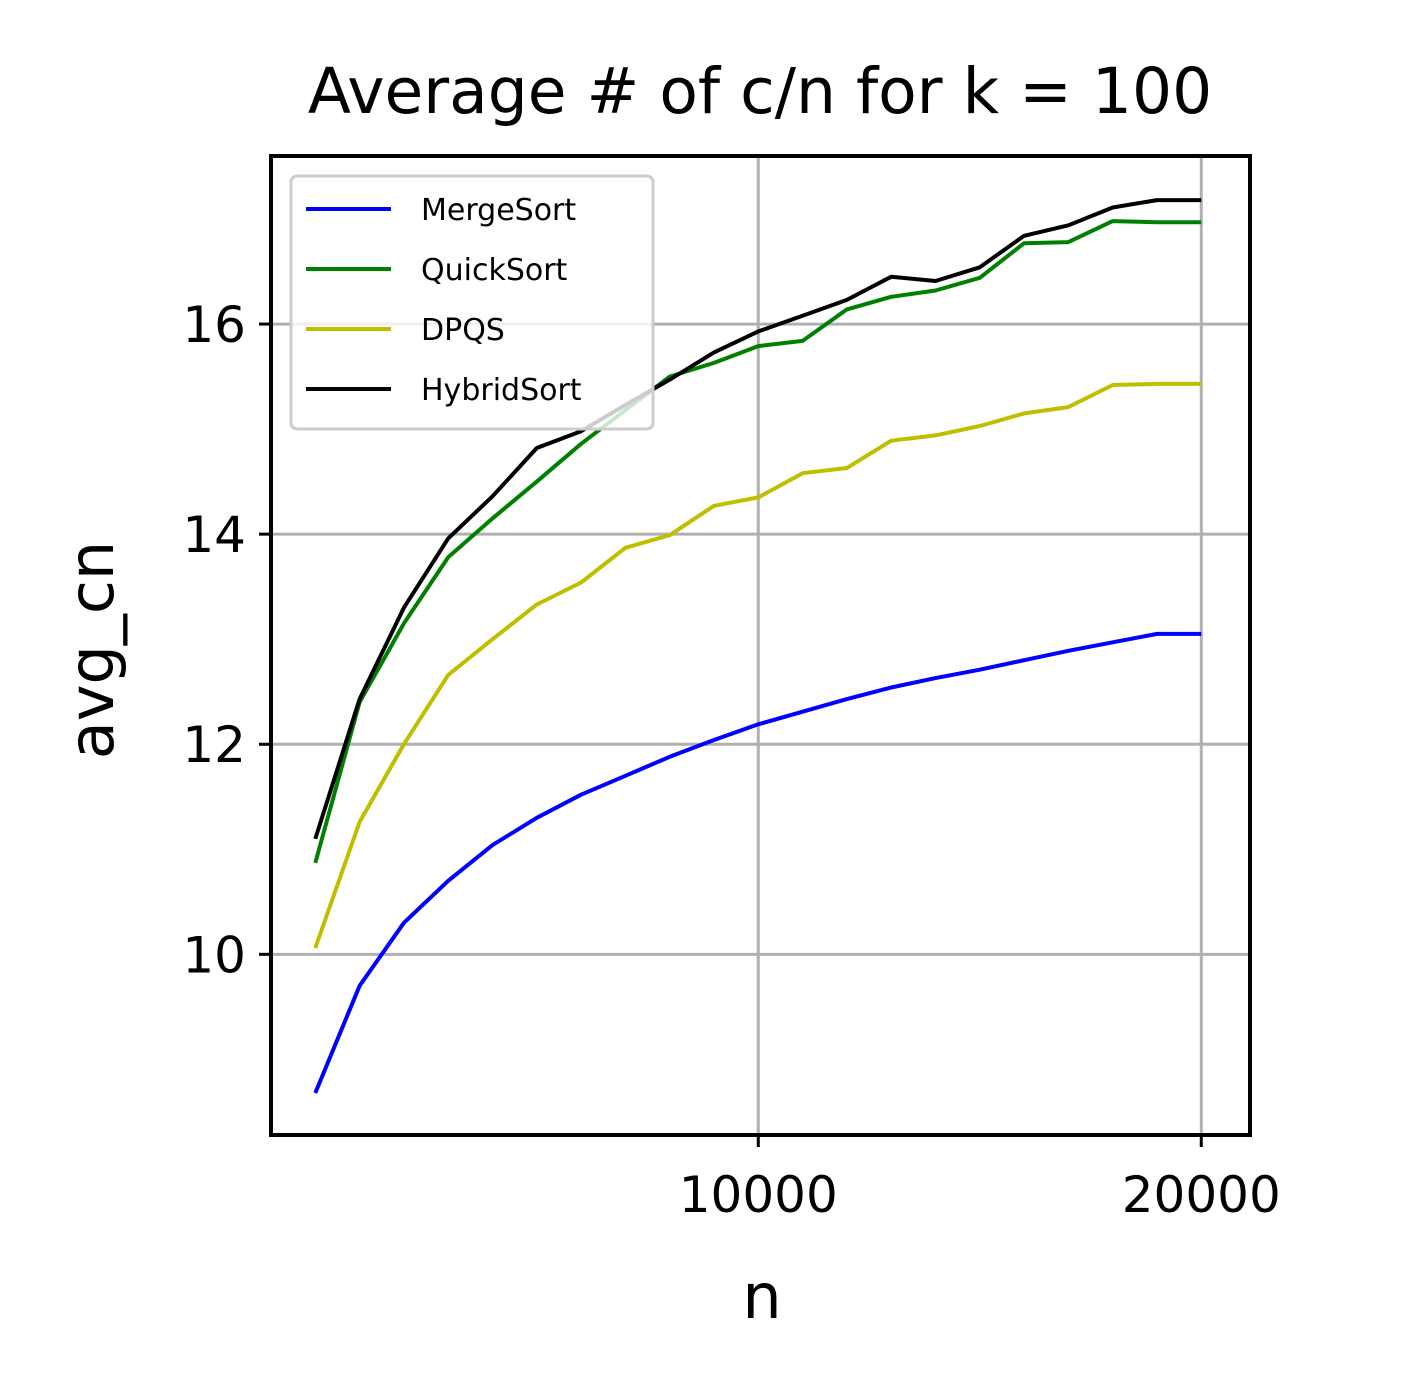 The width and height of the screenshot is (1410, 1385). What do you see at coordinates (761, 1296) in the screenshot?
I see `x-axis-label: n` at bounding box center [761, 1296].